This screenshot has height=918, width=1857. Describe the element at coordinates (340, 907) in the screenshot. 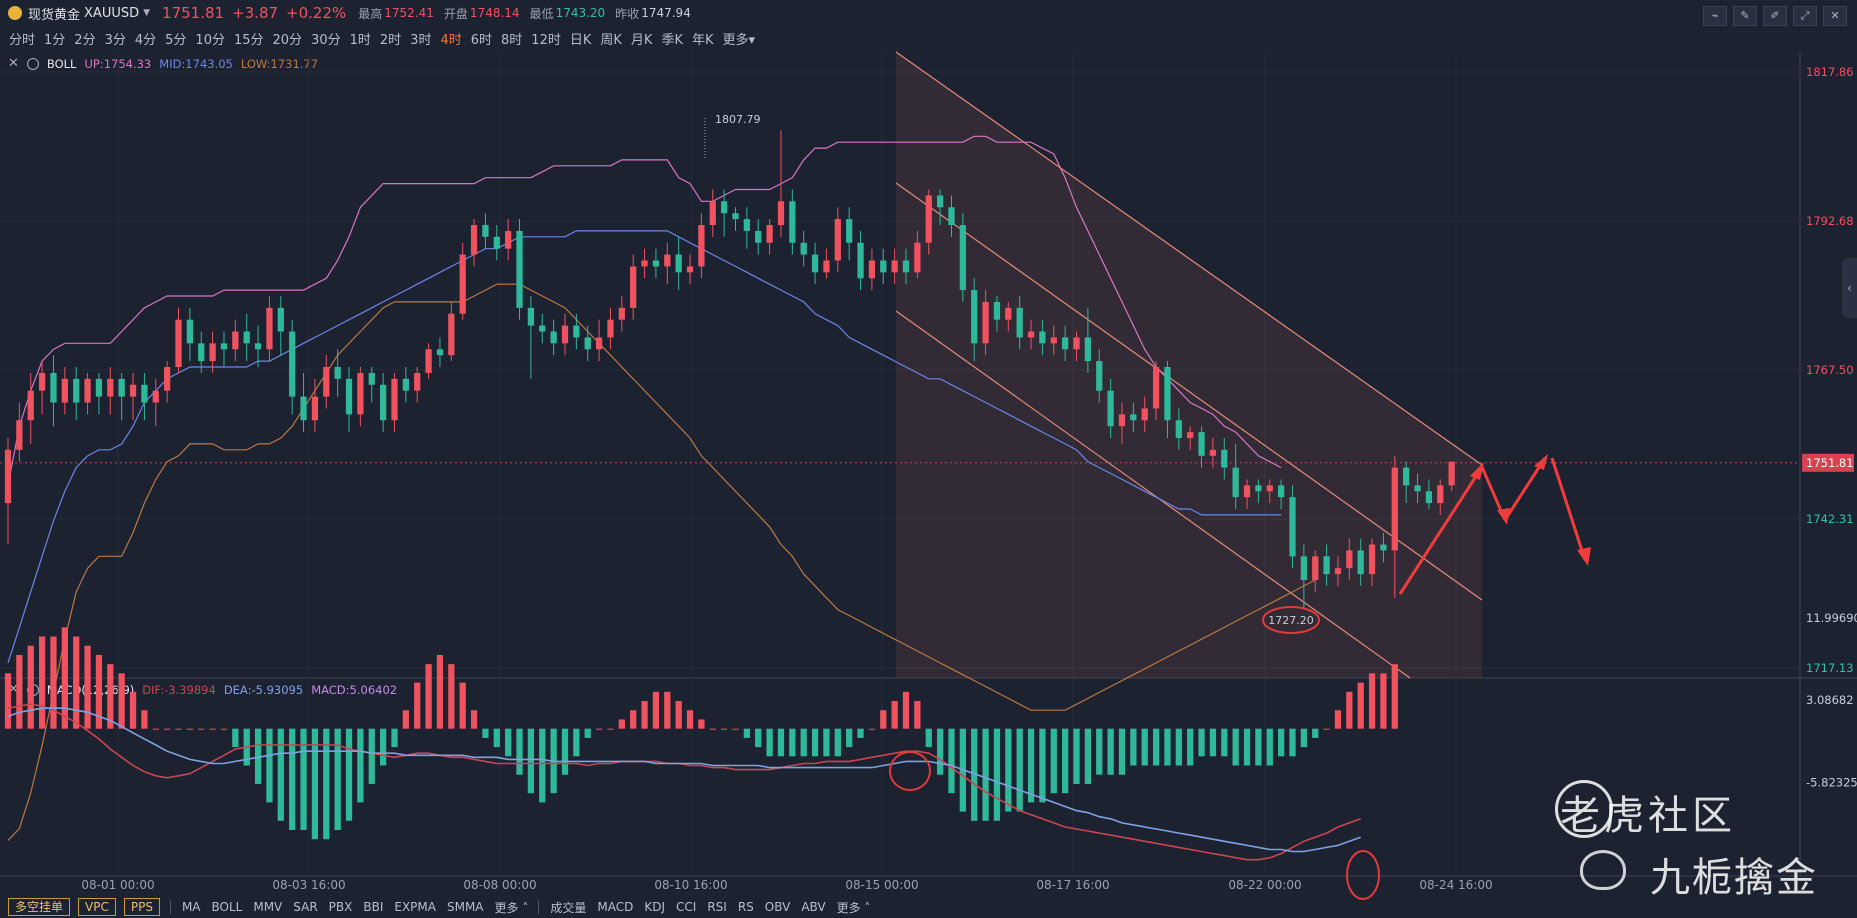

I see `main-indicator-4: PBX` at that location.